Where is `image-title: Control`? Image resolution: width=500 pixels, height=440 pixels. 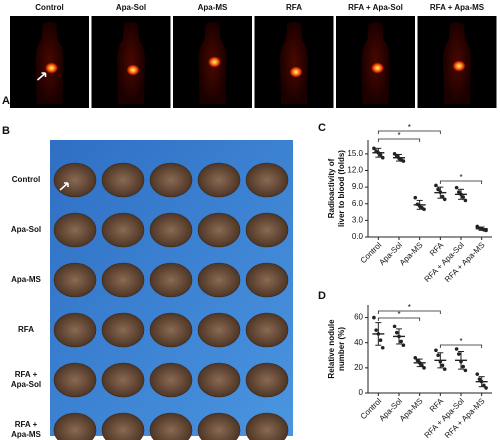 image-title: Control is located at coordinates (49, 7).